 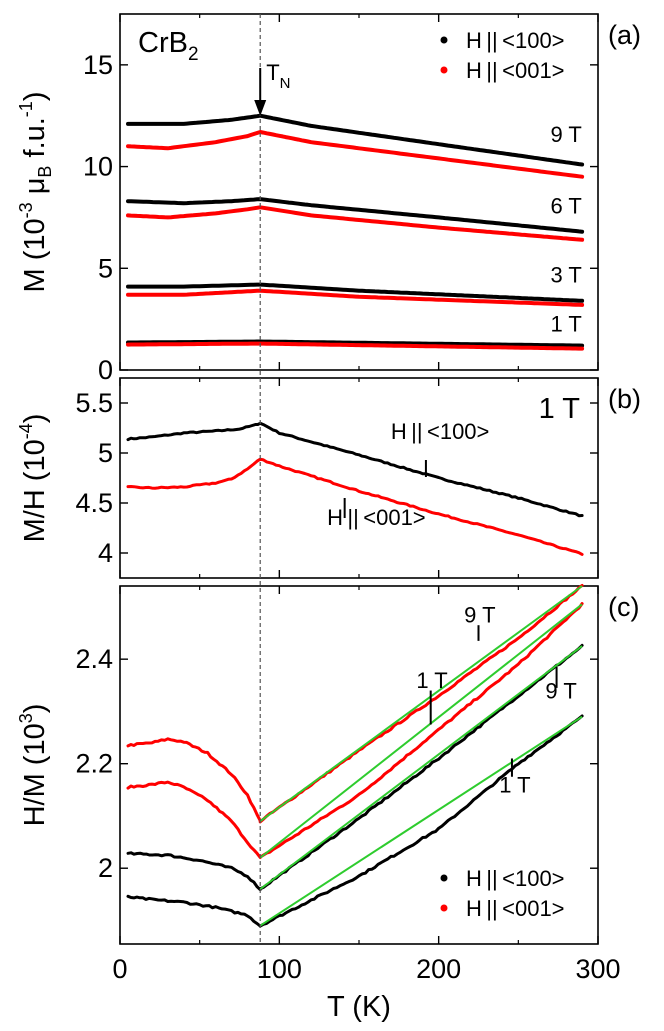 I want to click on y-tick-label: 4, so click(x=105, y=553).